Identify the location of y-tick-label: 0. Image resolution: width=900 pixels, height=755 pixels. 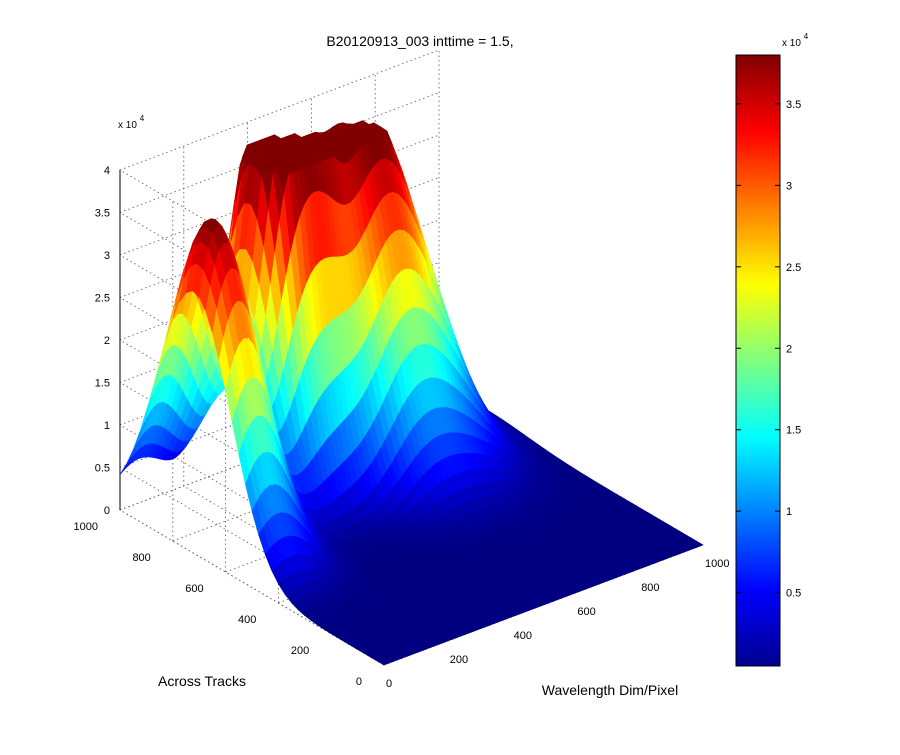
(359, 682).